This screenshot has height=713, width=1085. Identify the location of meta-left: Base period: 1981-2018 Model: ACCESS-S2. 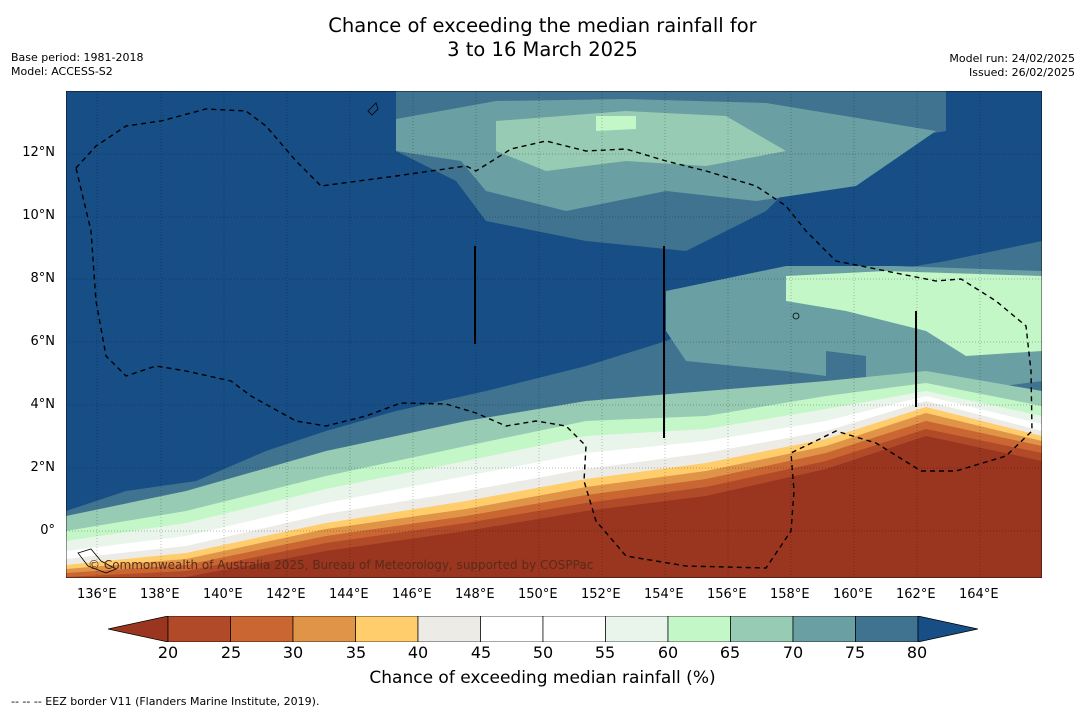
(77, 65).